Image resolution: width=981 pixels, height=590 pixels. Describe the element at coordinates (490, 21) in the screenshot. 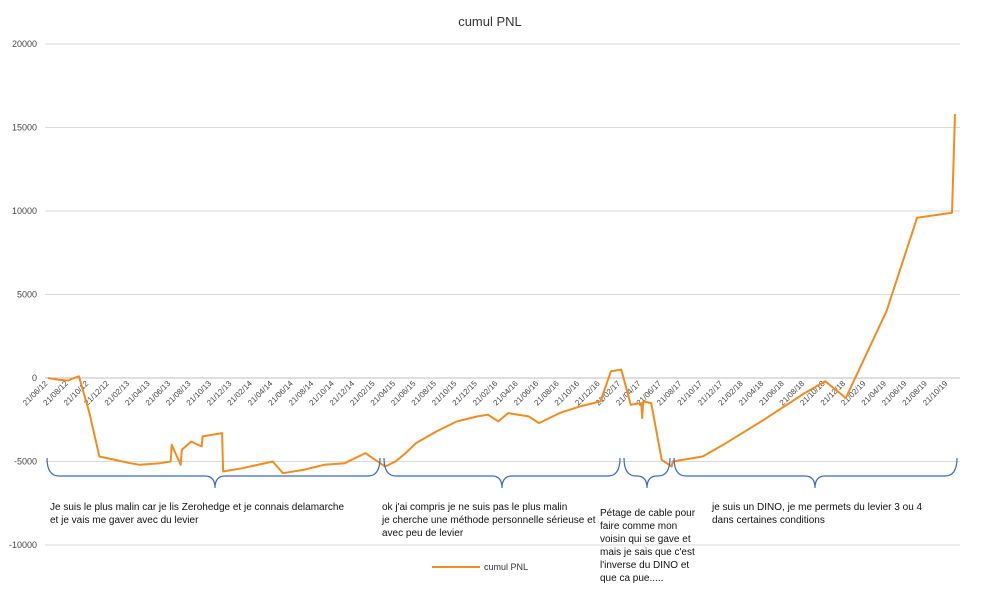

I see `chart-title: cumul PNL` at that location.